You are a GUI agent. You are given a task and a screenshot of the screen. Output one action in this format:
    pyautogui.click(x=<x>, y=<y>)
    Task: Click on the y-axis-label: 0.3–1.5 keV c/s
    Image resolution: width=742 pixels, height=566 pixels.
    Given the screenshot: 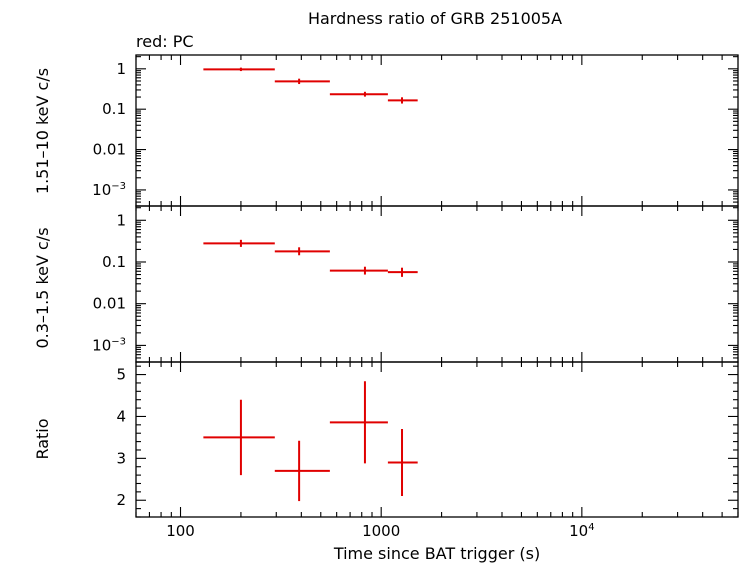 What is the action you would take?
    pyautogui.click(x=42, y=287)
    